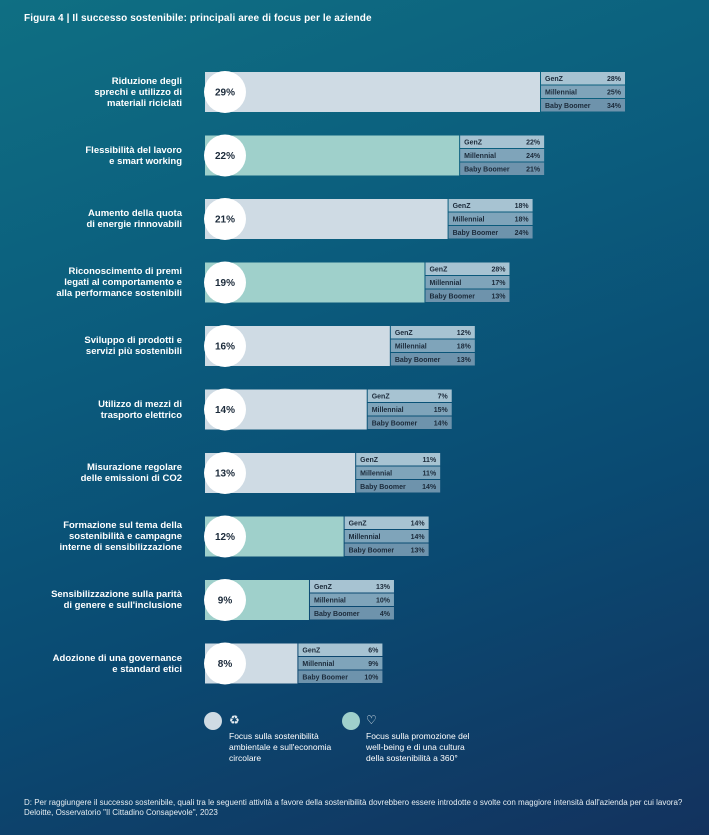  I want to click on breakdown-value-label: 17%, so click(498, 283).